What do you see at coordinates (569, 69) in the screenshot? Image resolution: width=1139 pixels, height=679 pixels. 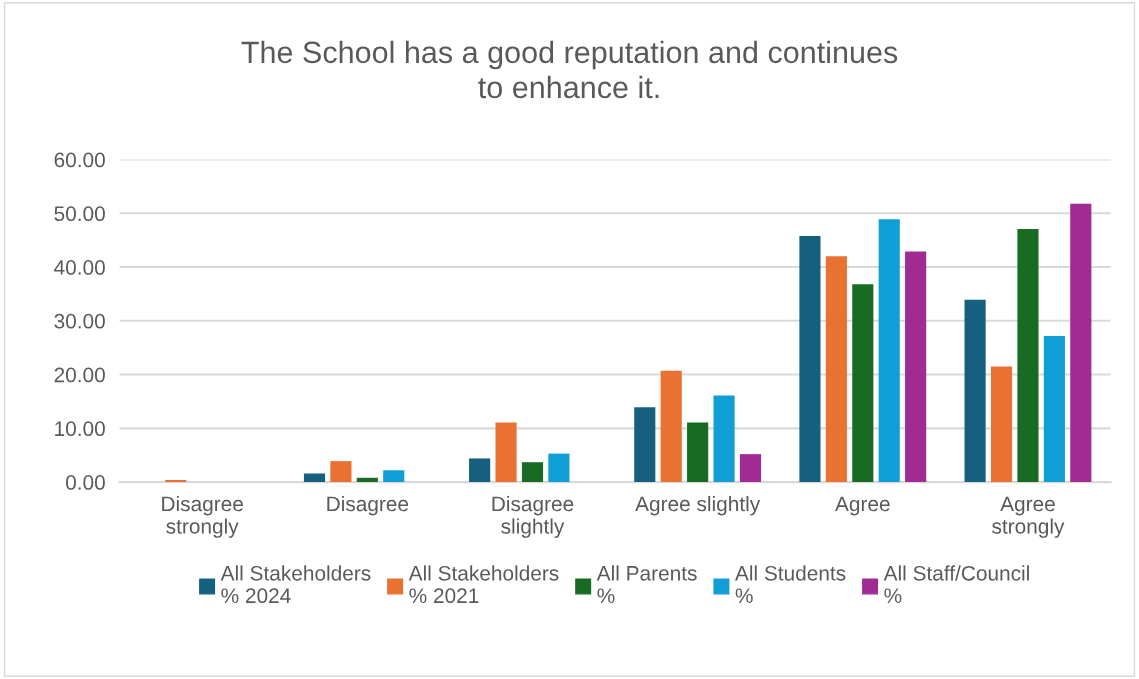 I see `chart-title: The School has a good reputation and continues to enhance it.` at bounding box center [569, 69].